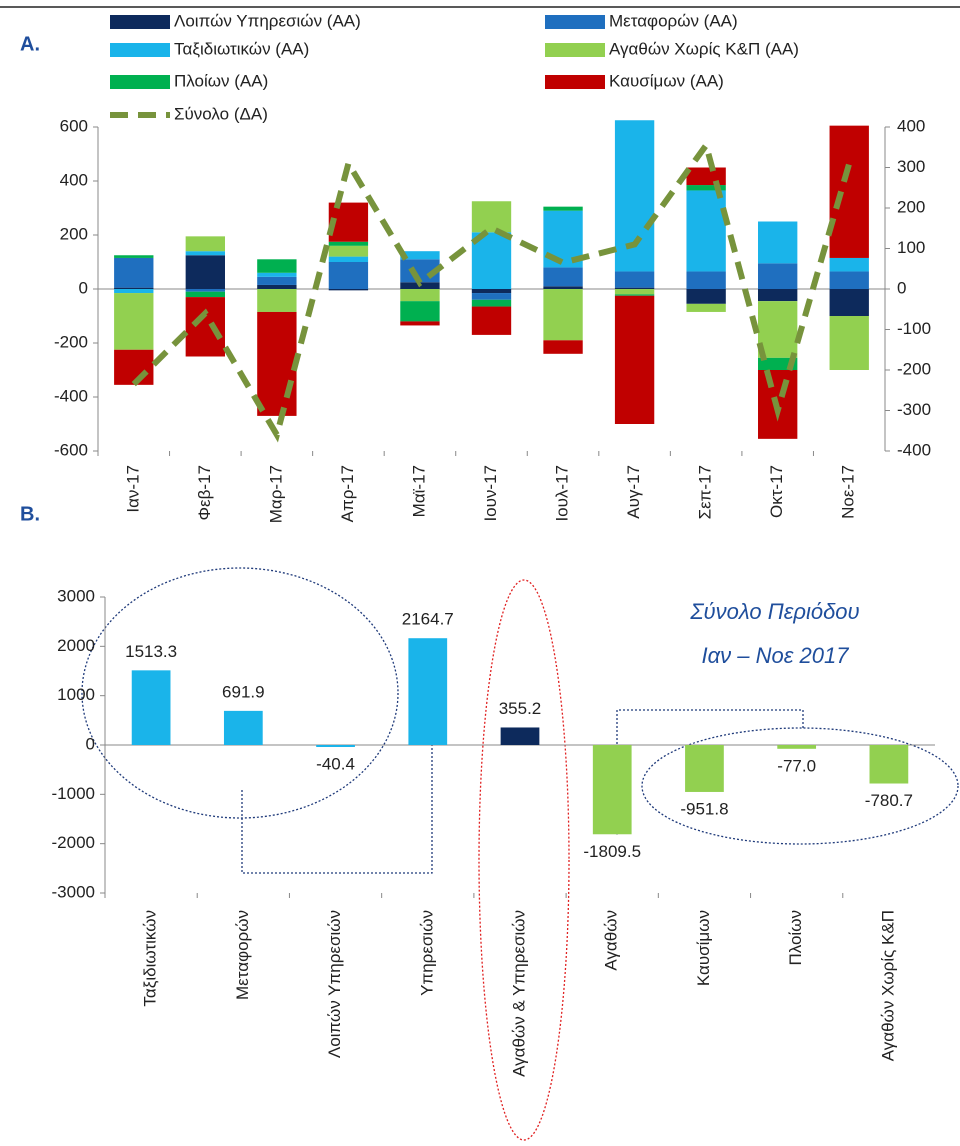 This screenshot has height=1146, width=960. I want to click on x-tick-label: Μαρ-17, so click(275, 494).